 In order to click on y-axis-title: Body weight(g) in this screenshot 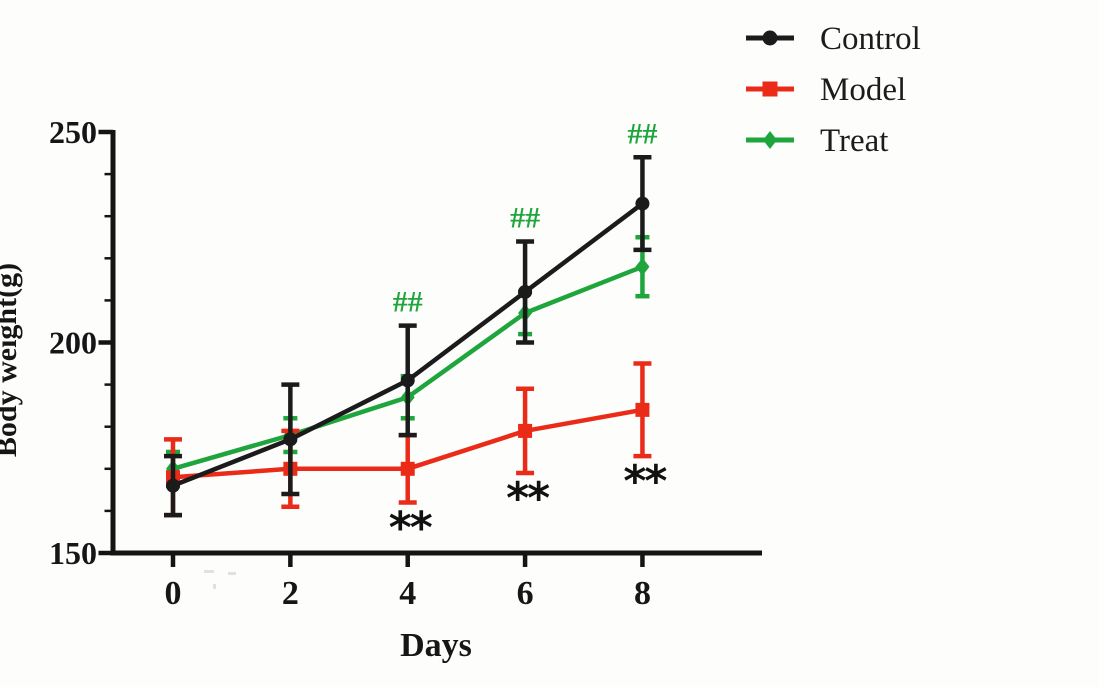, I will do `click(11, 360)`.